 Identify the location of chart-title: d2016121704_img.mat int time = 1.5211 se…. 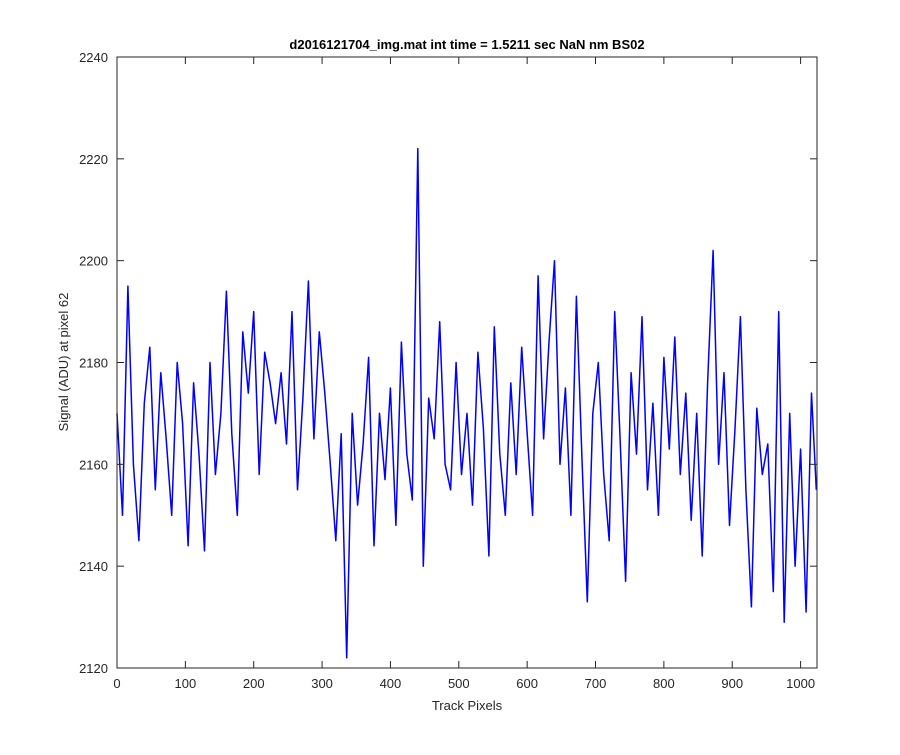
(466, 44).